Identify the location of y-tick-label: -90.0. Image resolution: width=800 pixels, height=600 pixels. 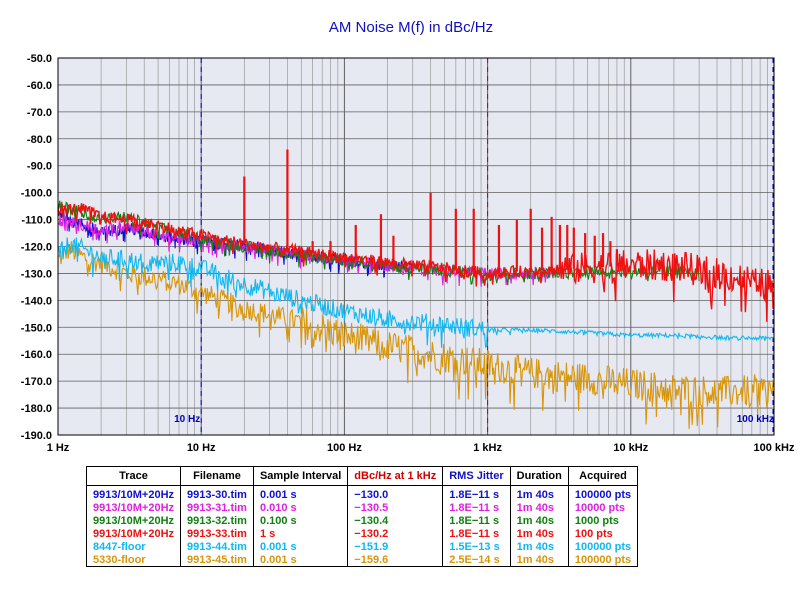
(39, 167).